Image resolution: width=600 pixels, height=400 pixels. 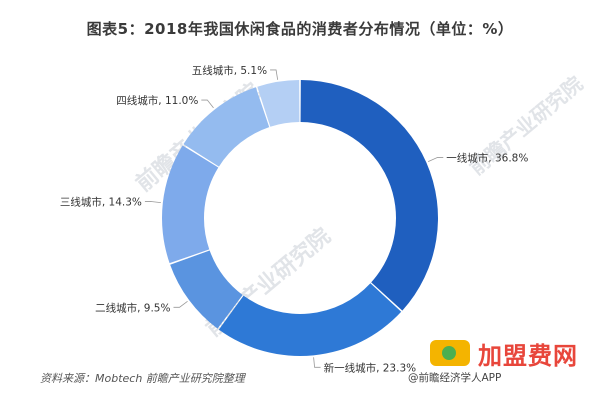 What do you see at coordinates (132, 307) in the screenshot?
I see `slice-label: 二线城市, 9.5%` at bounding box center [132, 307].